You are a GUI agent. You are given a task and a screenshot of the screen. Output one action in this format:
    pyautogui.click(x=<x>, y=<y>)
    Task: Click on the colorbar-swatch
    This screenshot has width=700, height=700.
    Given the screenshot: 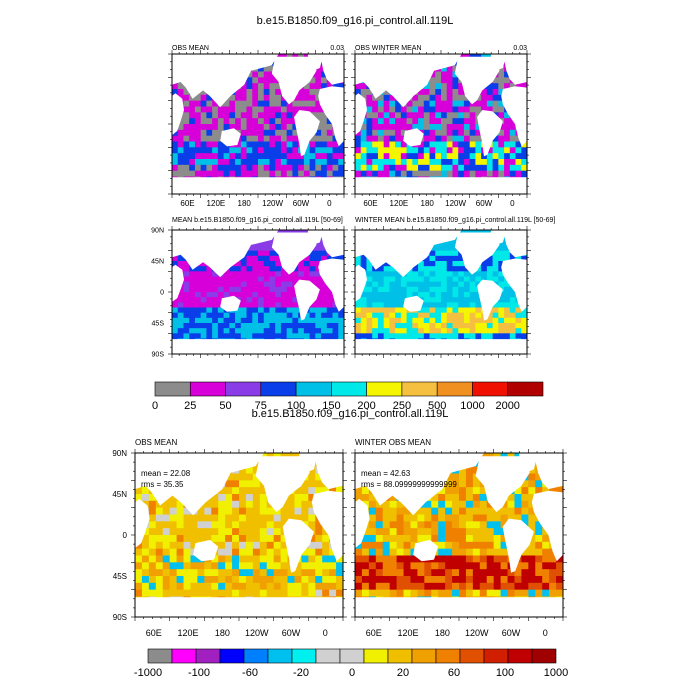 What is the action you would take?
    pyautogui.click(x=448, y=656)
    